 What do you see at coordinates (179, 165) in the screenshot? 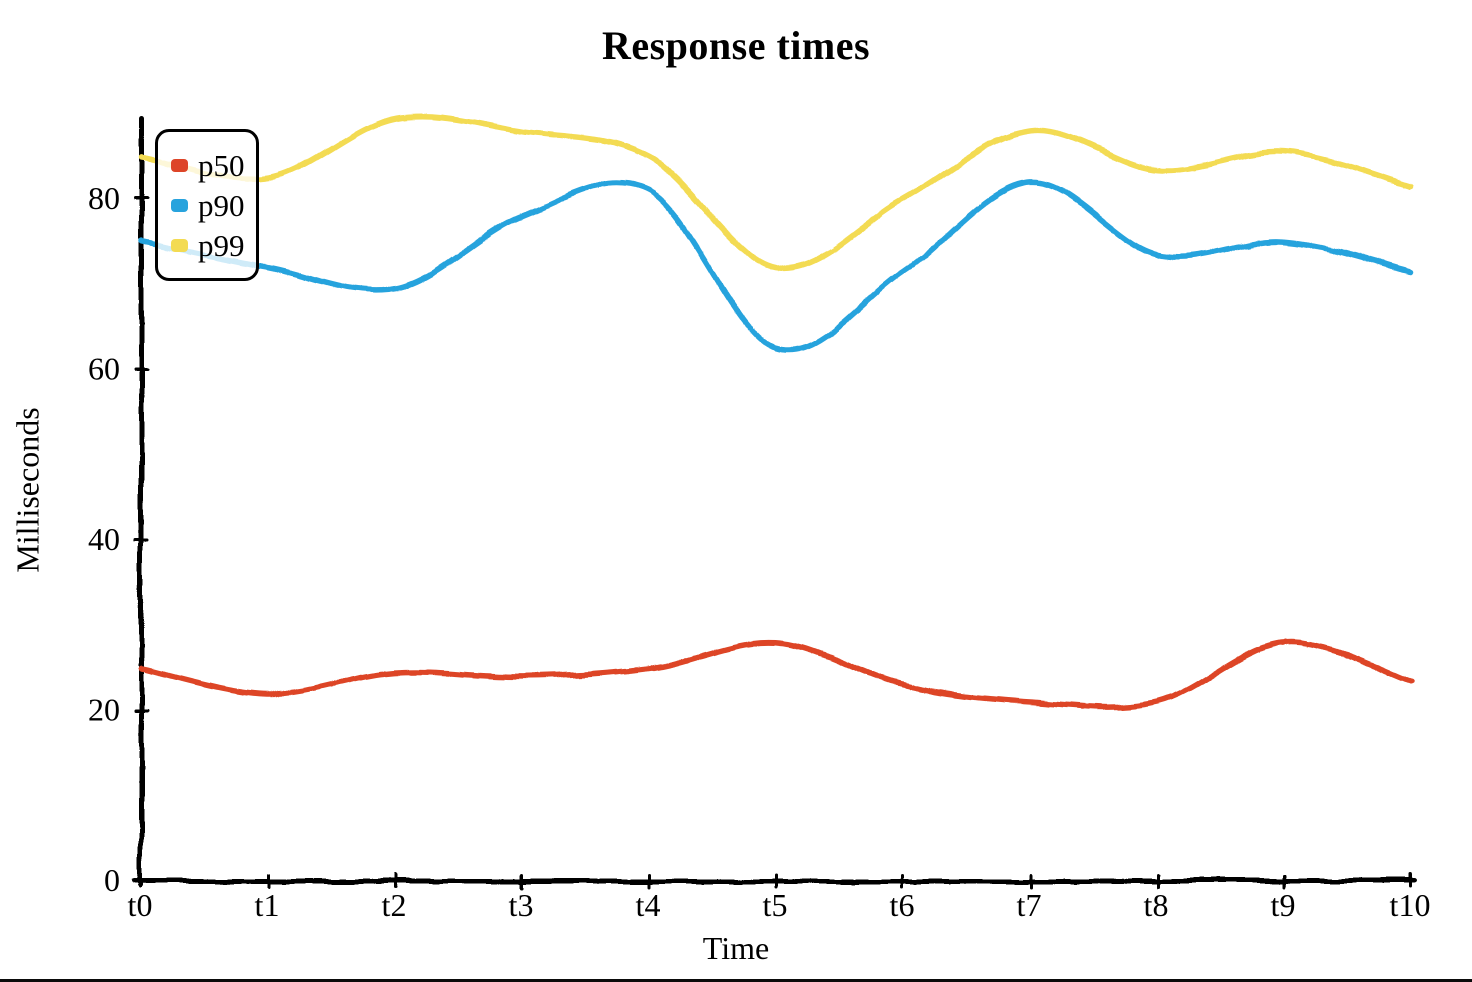
I see `legend-marker-p50` at bounding box center [179, 165].